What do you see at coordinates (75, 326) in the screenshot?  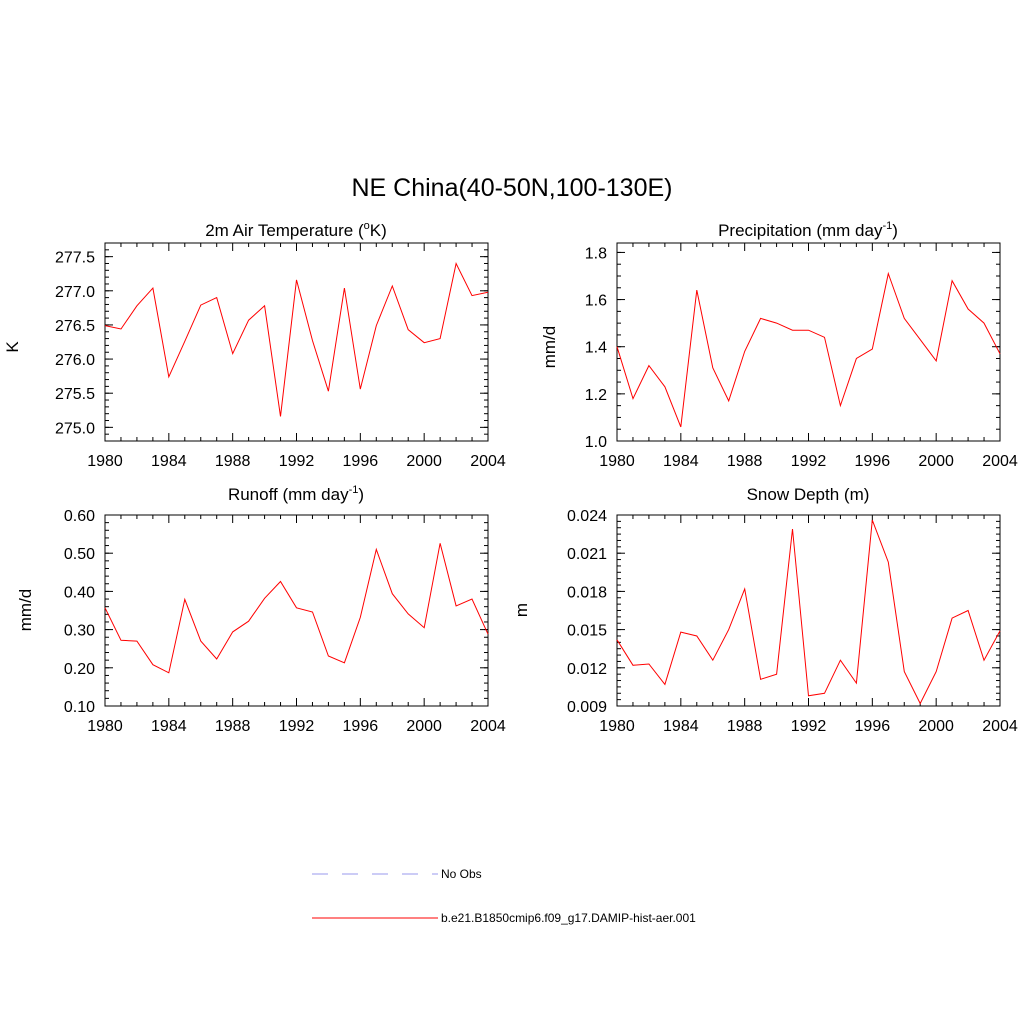 I see `y-tick-label: 276.5` at bounding box center [75, 326].